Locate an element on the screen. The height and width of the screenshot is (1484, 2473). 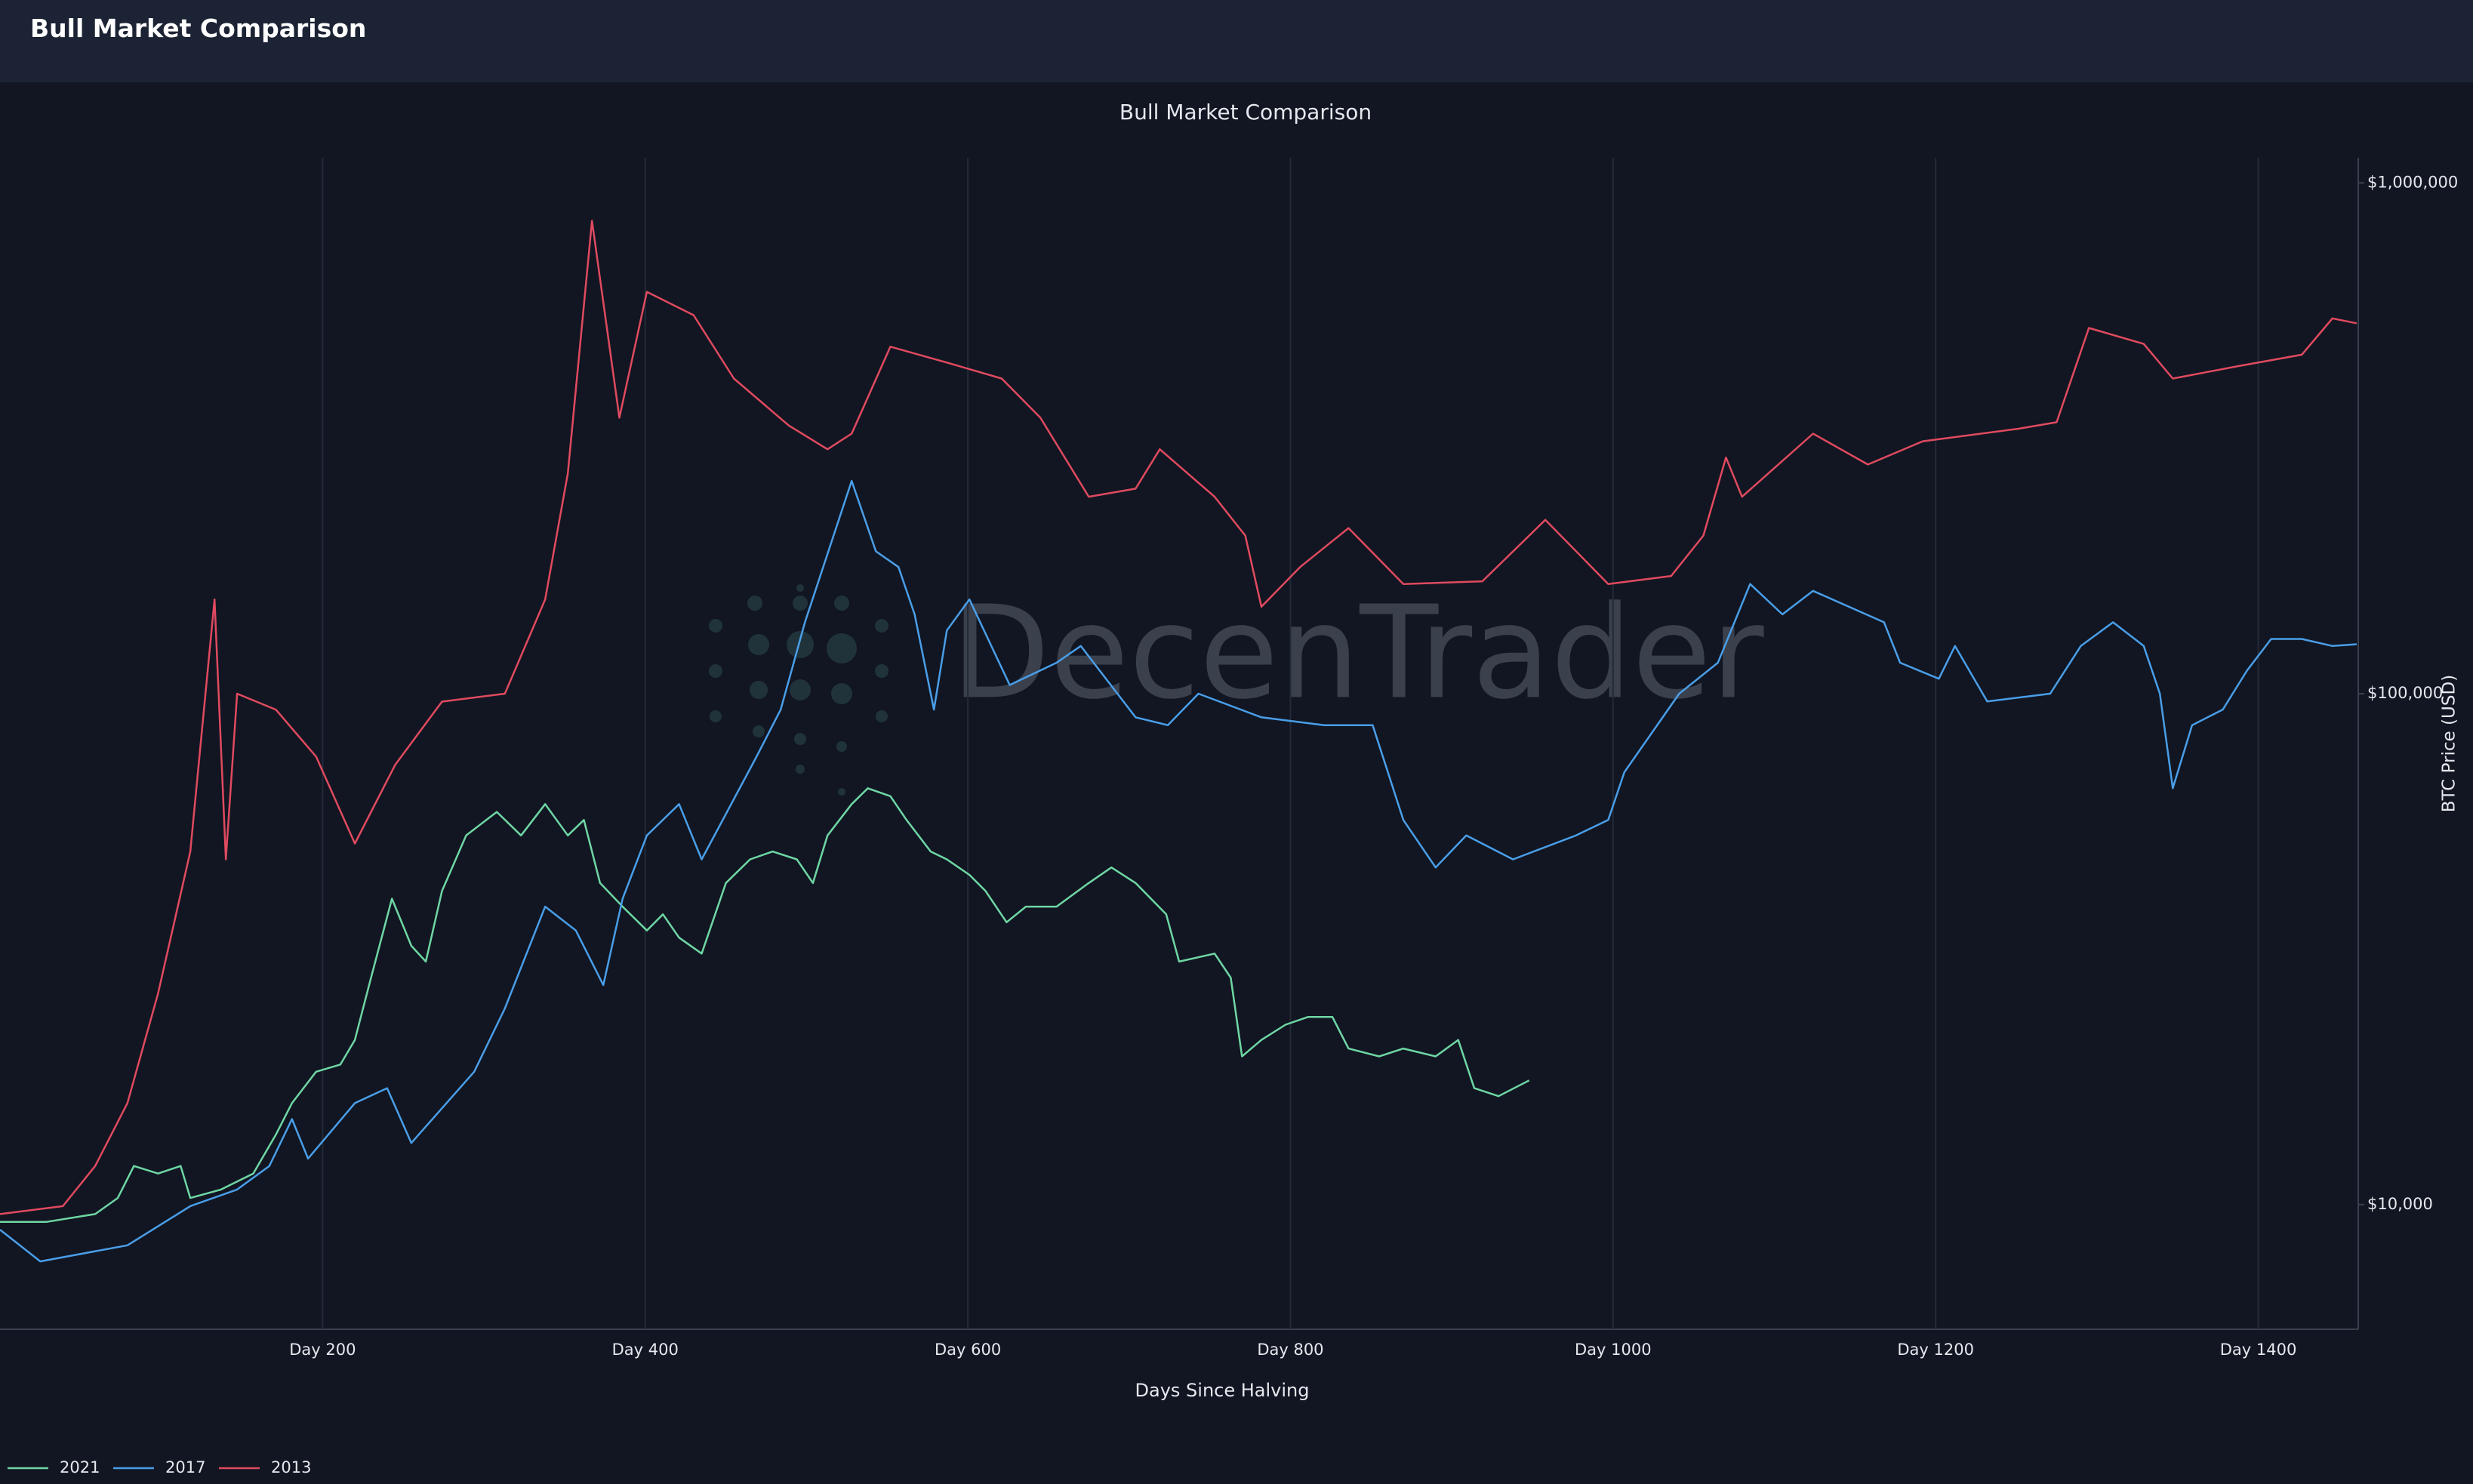
y-axis-title: BTC Price (USD) is located at coordinates (2449, 743).